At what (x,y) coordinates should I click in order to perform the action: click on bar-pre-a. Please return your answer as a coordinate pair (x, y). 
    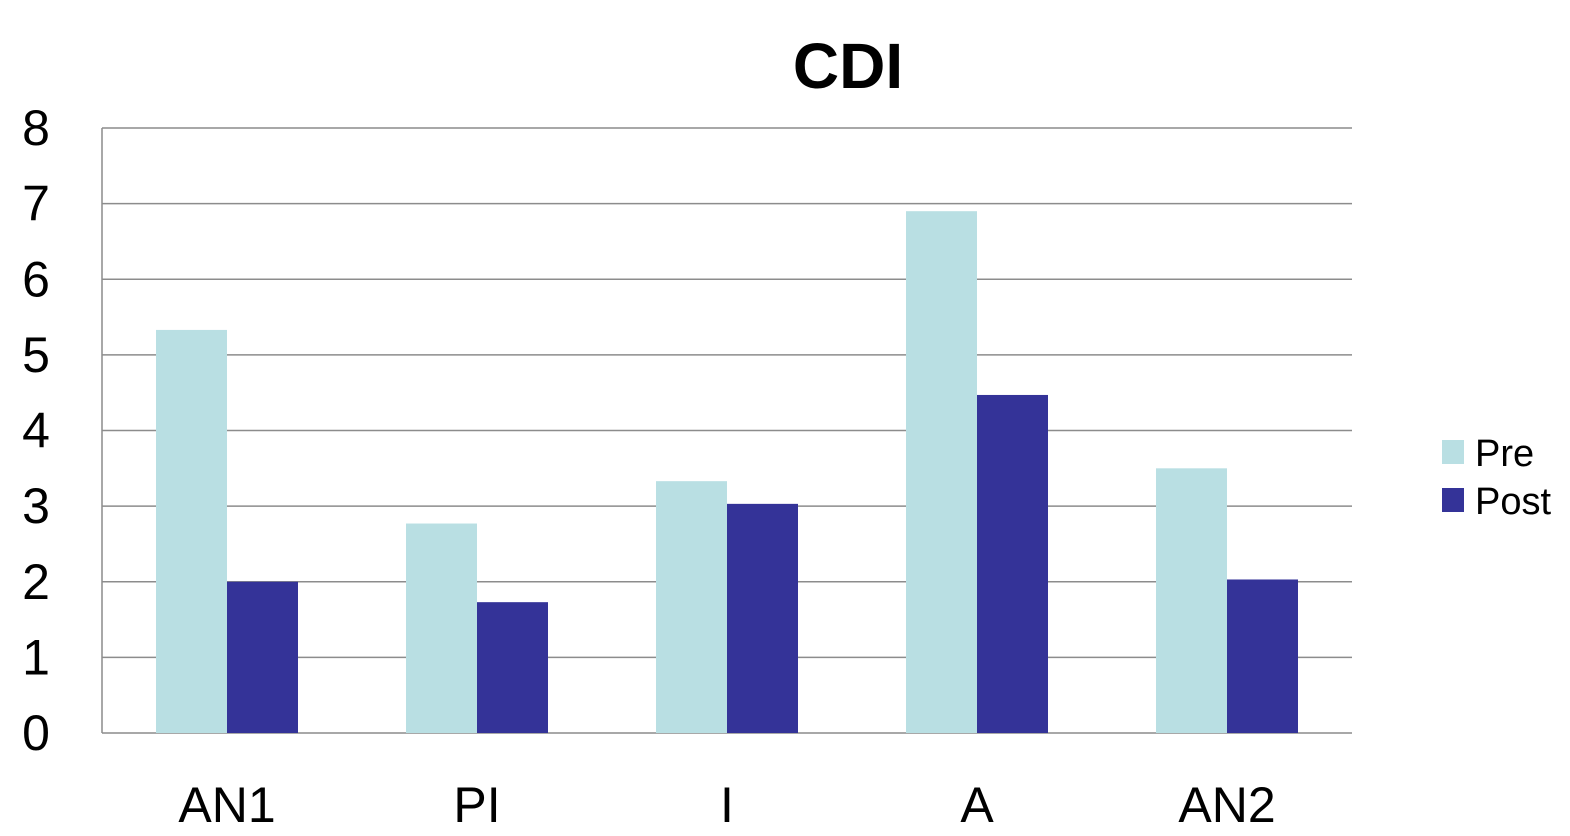
    Looking at the image, I should click on (941, 472).